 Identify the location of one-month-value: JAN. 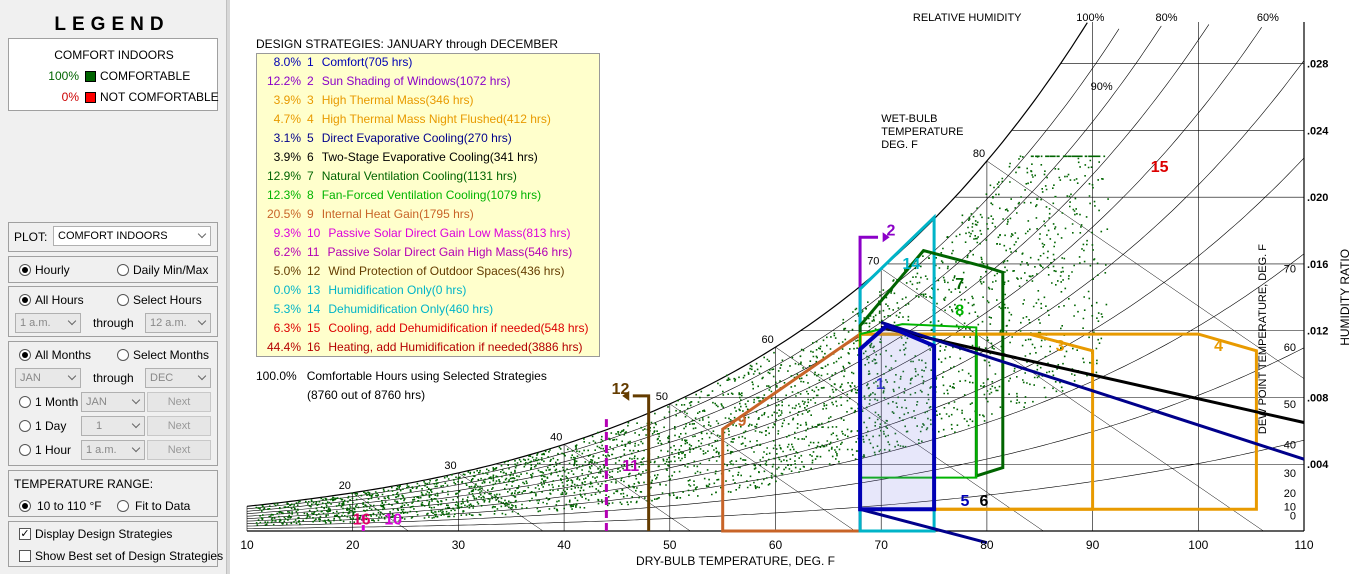
(96, 402).